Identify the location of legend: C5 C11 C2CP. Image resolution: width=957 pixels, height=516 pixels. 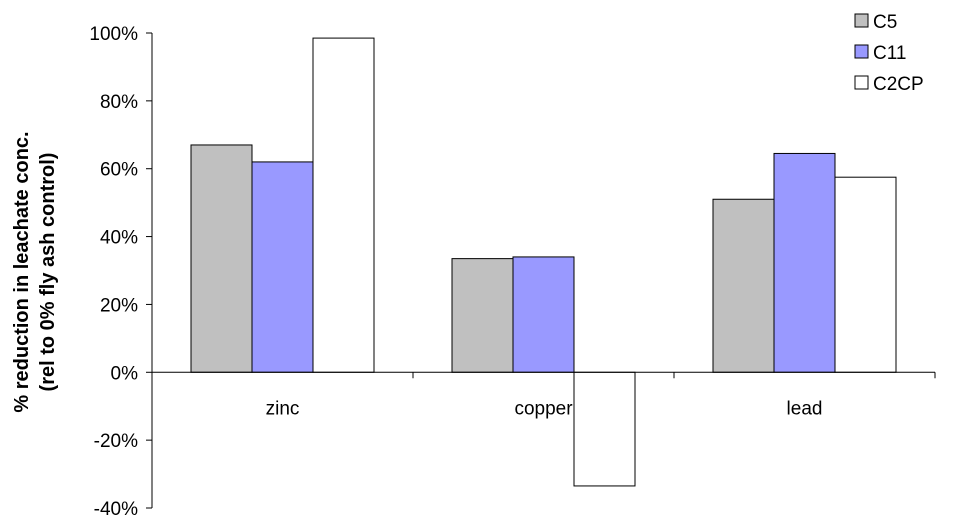
(889, 53).